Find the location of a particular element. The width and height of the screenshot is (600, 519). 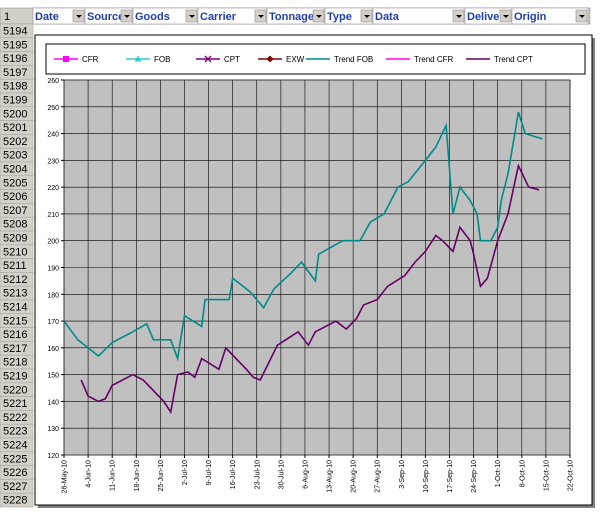

column-header-label: Type is located at coordinates (339, 17).